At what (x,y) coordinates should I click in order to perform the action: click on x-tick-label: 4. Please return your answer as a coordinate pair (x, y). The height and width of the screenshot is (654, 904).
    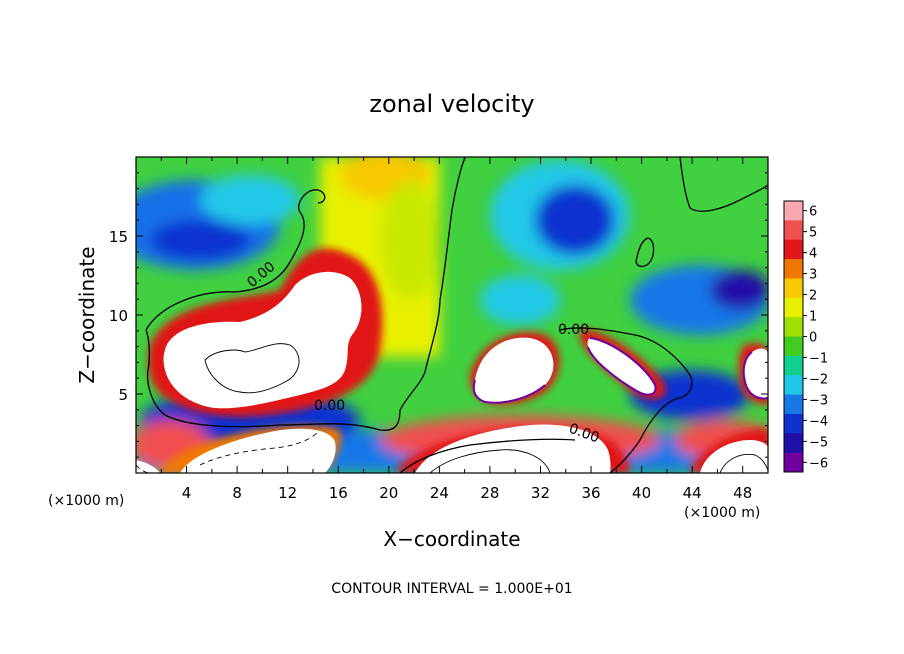
    Looking at the image, I should click on (187, 493).